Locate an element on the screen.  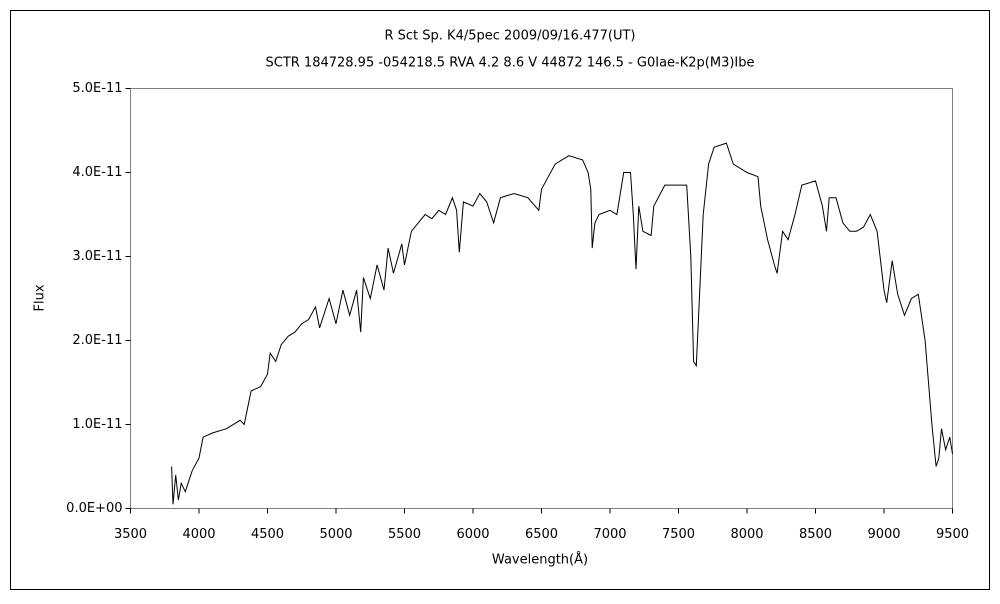
x-tick-label: 6500 is located at coordinates (541, 534).